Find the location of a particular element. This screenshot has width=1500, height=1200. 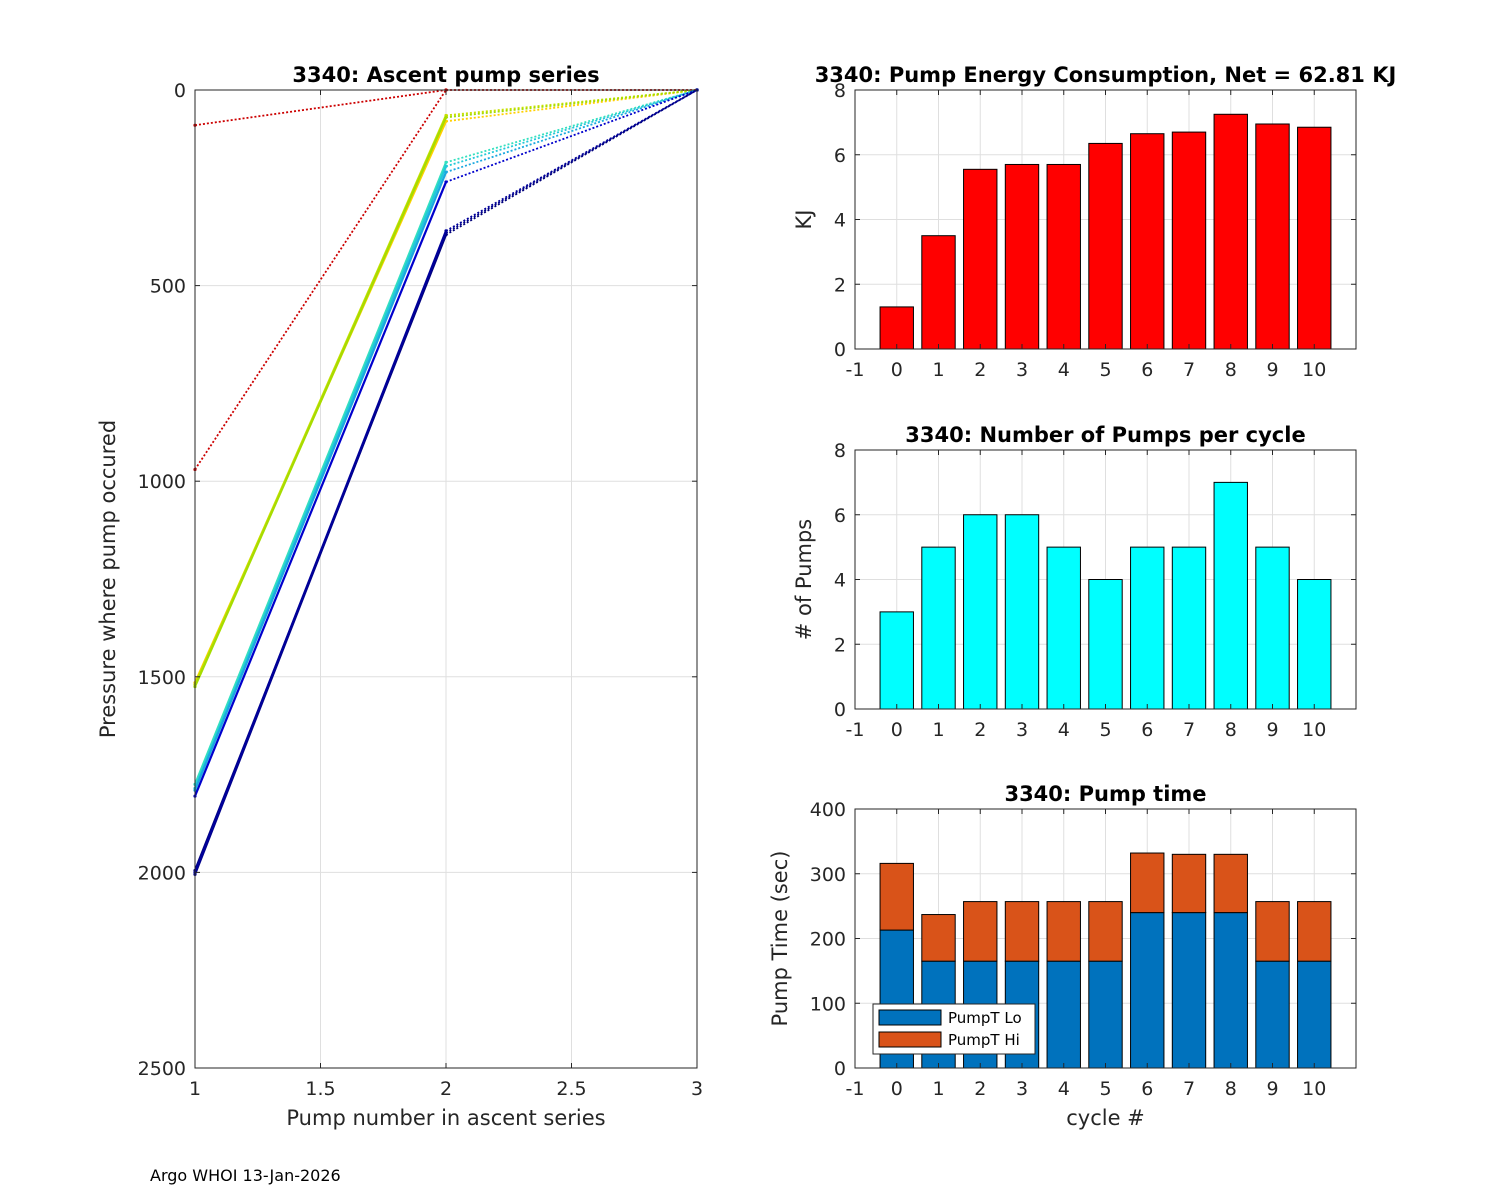

footer-note: Argo WHOI 13-Jan-2026 is located at coordinates (245, 1175).